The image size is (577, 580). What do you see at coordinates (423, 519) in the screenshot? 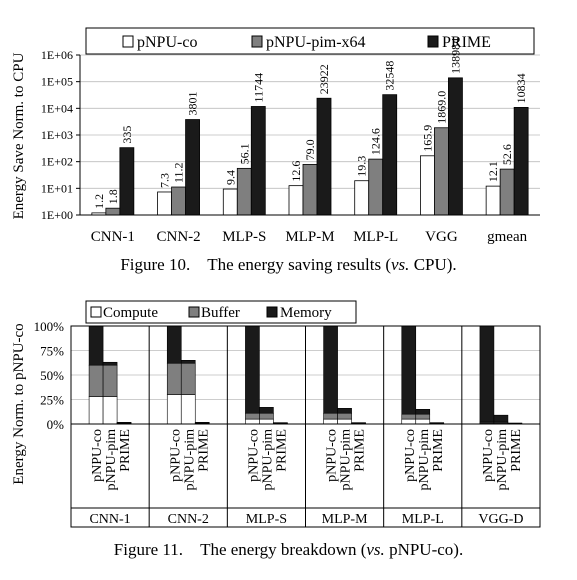
I see `chart2-group-label: MLP-L` at bounding box center [423, 519].